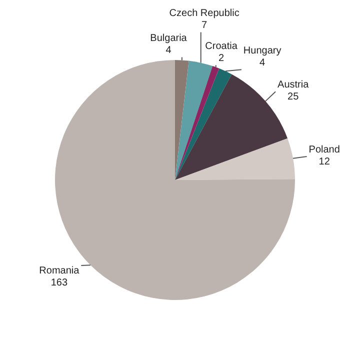  I want to click on slice-label: Czech Republic, so click(204, 13).